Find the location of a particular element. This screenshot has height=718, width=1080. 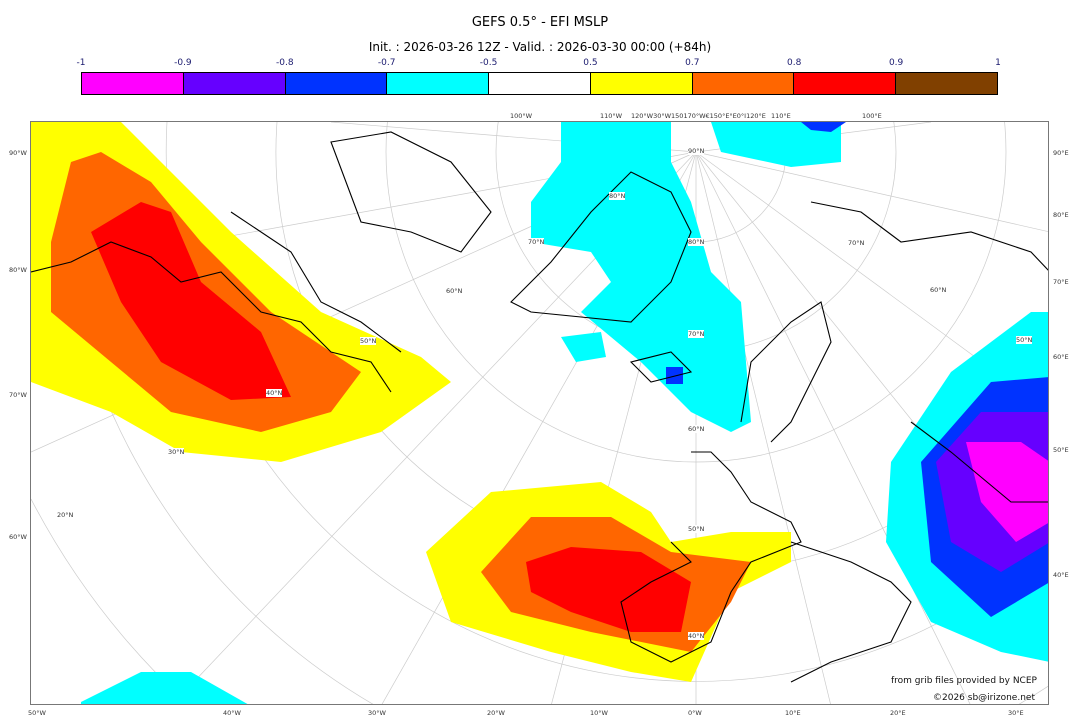

data-source-credit: from grib files provided by NCEP is located at coordinates (964, 681).